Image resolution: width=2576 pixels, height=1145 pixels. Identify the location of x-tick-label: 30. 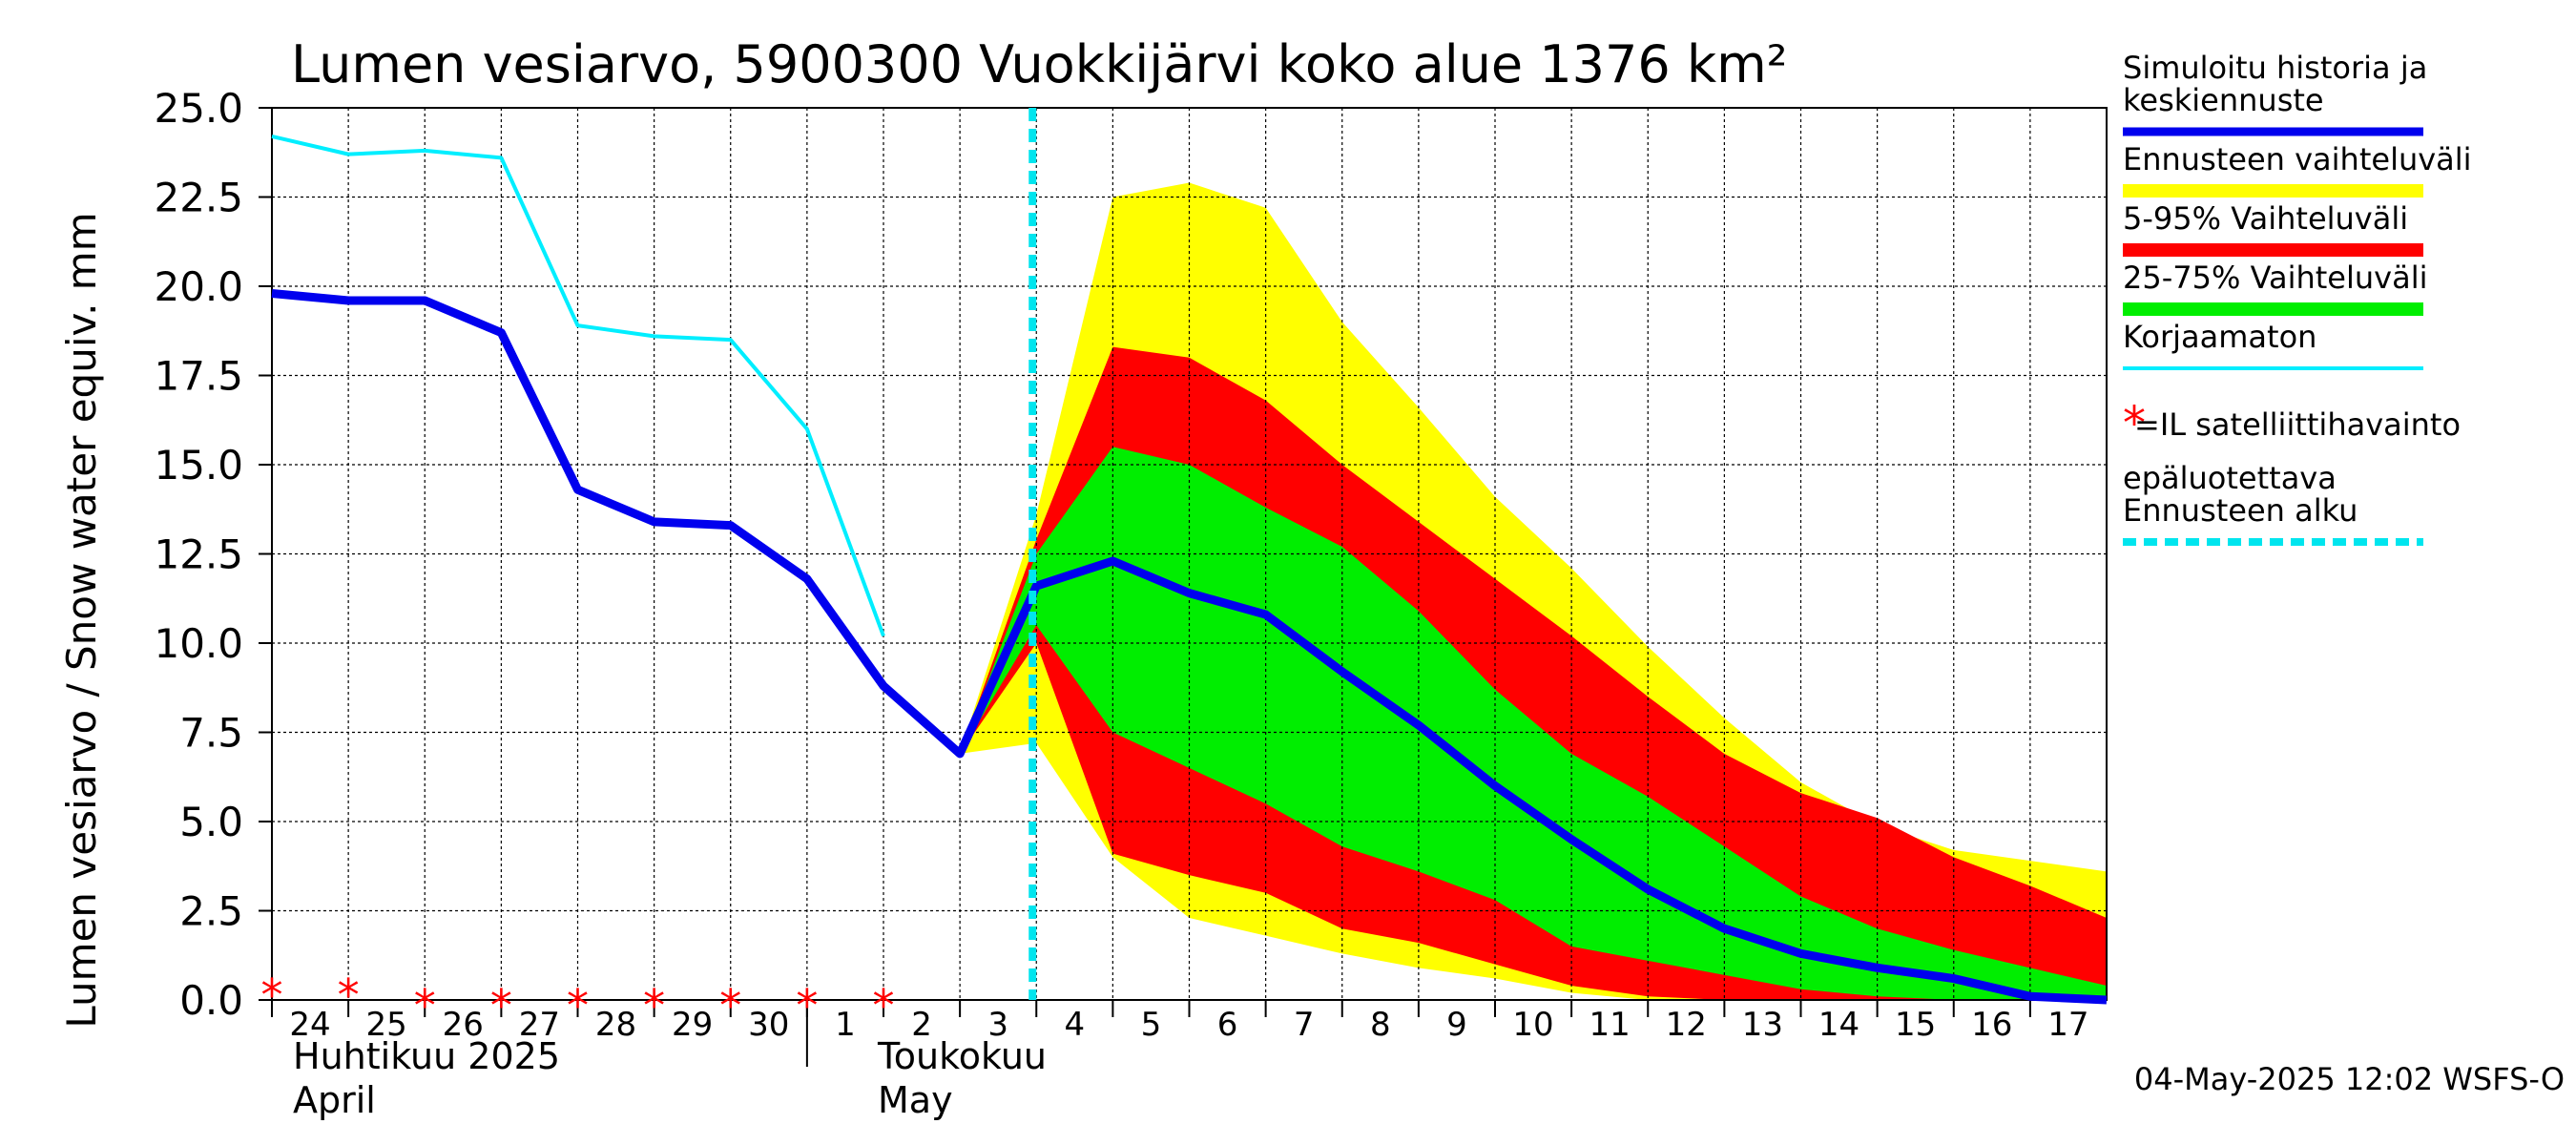
(768, 1025).